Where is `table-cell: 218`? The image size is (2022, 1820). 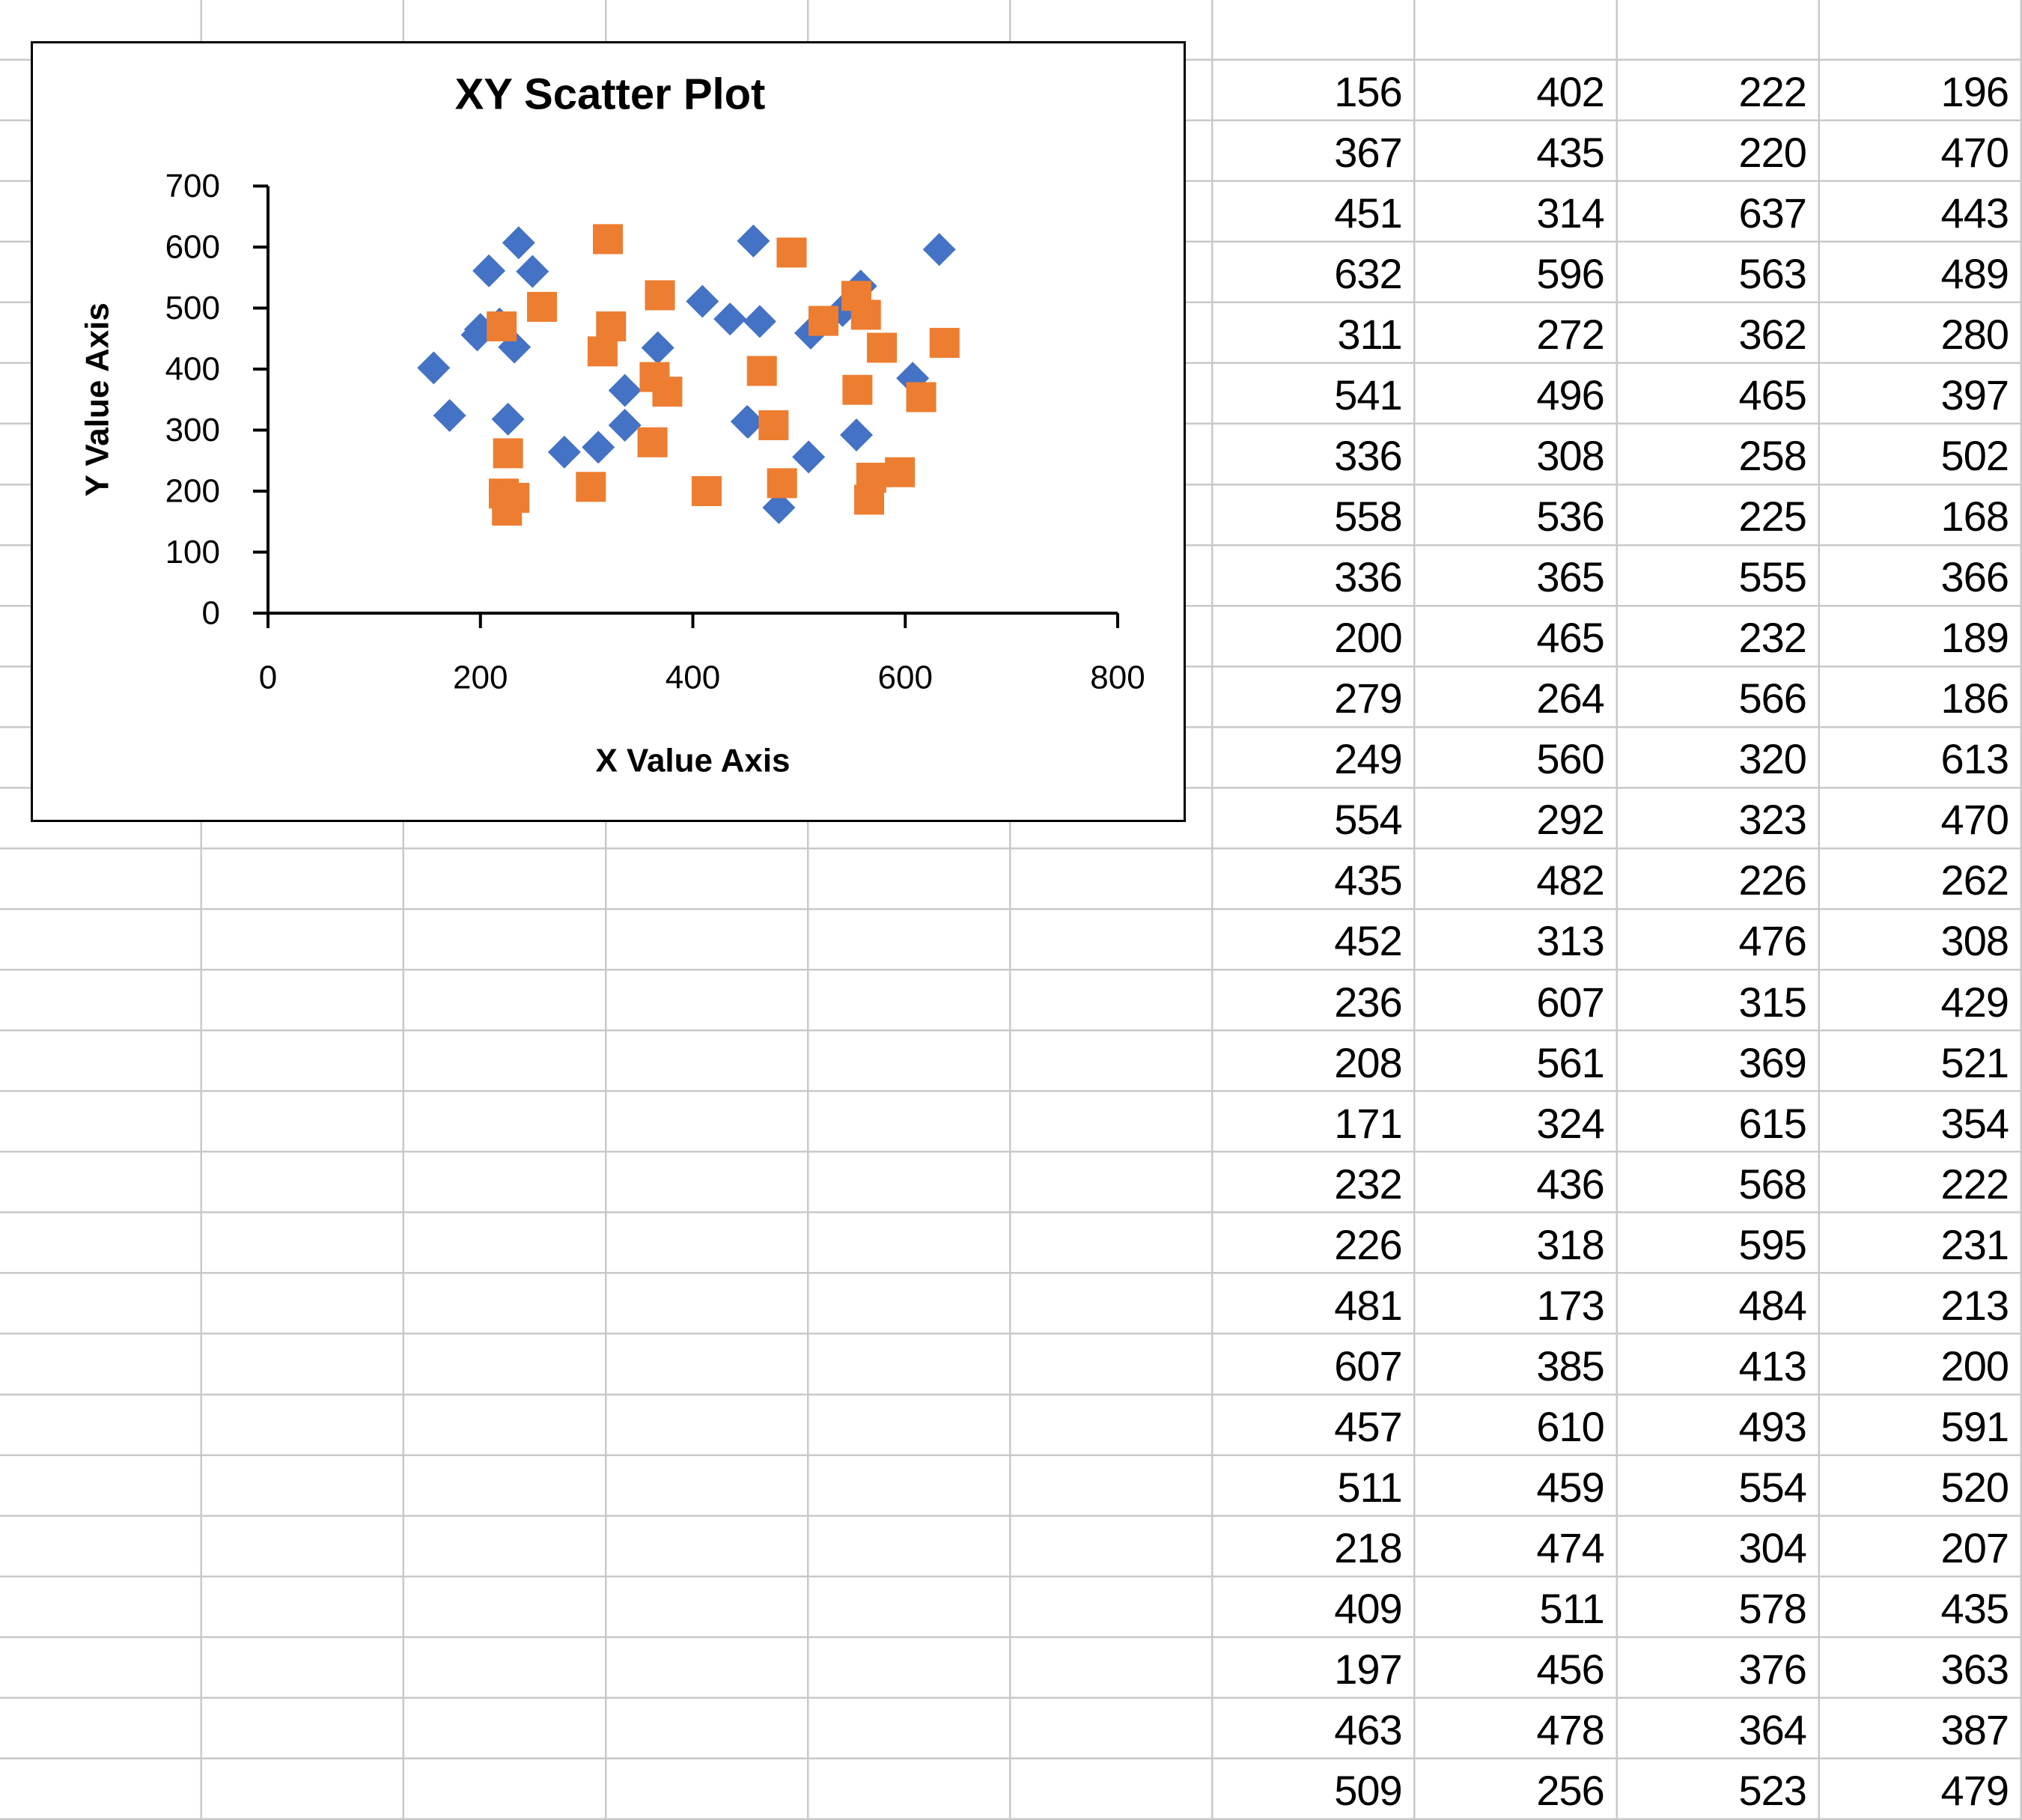
table-cell: 218 is located at coordinates (1368, 1547).